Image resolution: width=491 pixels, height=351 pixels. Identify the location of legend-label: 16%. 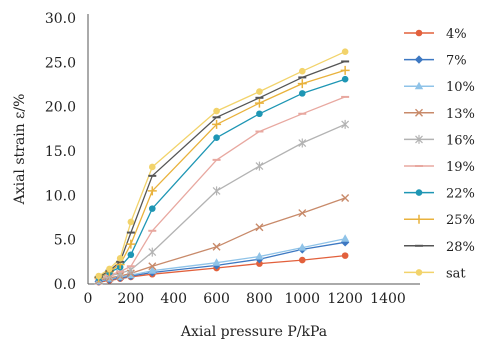
(460, 140).